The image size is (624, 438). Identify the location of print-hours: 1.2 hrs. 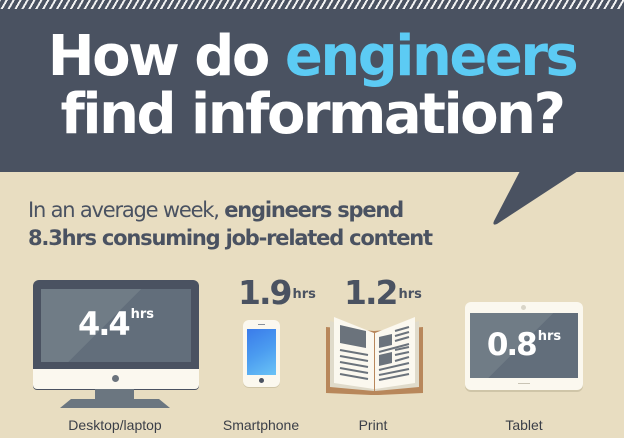
(383, 292).